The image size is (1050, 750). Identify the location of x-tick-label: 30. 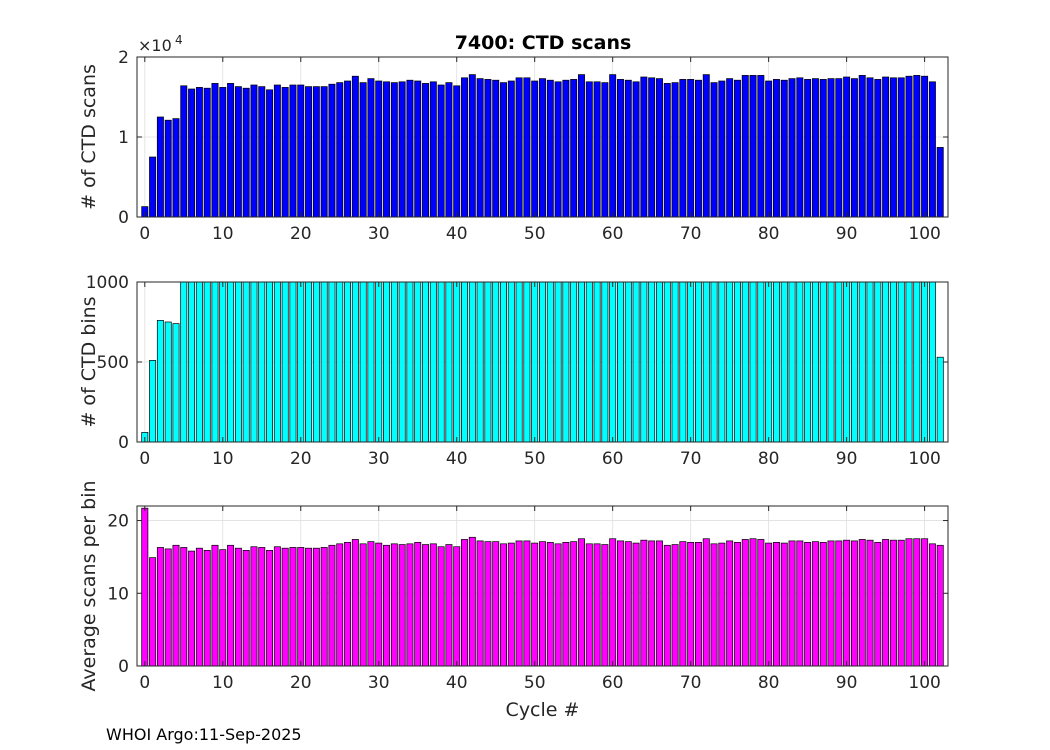
(379, 459).